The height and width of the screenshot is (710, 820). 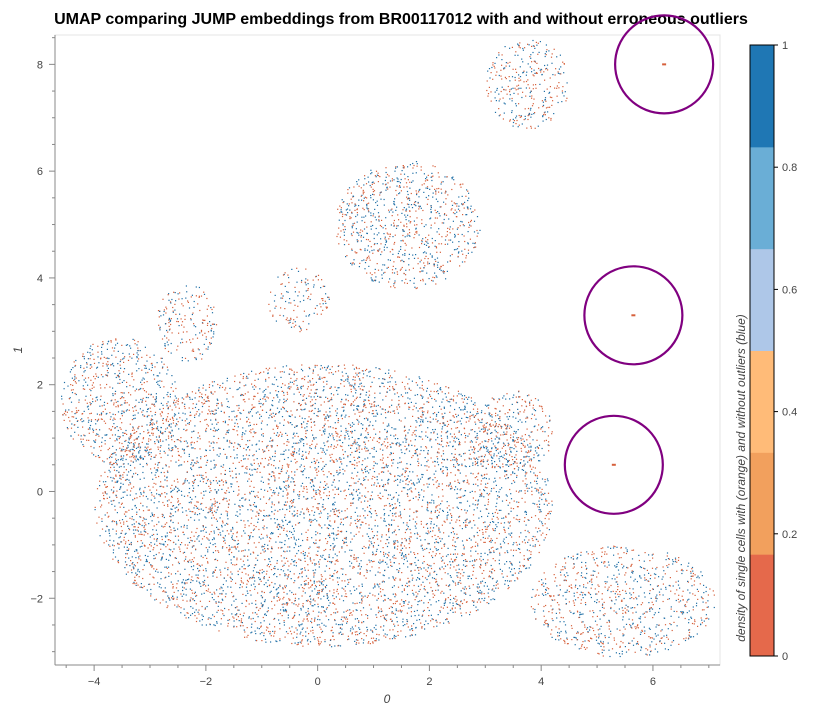 What do you see at coordinates (40, 172) in the screenshot?
I see `y-tick-label: 6` at bounding box center [40, 172].